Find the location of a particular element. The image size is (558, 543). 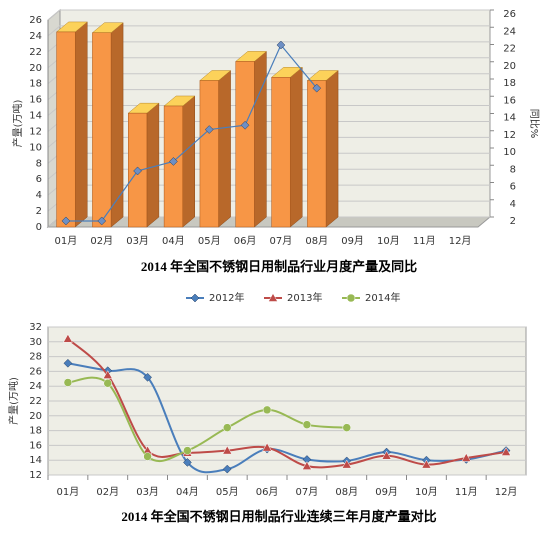

legend-label: 2013年 is located at coordinates (304, 297).